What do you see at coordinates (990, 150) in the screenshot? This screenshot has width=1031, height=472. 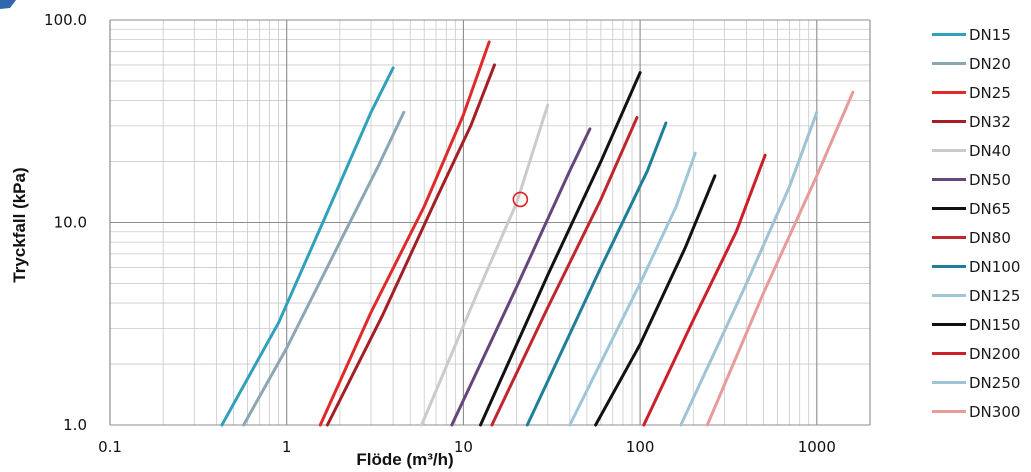 I see `legend-label: DN40` at bounding box center [990, 150].